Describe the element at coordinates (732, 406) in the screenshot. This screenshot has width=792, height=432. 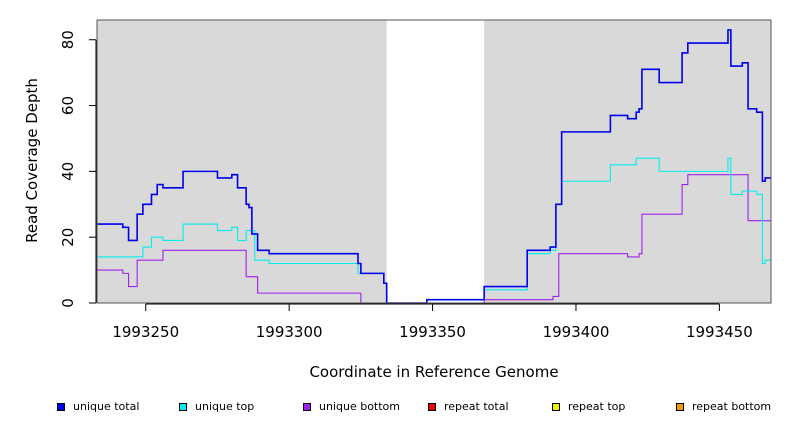
I see `legend-label: repeat bottom` at that location.